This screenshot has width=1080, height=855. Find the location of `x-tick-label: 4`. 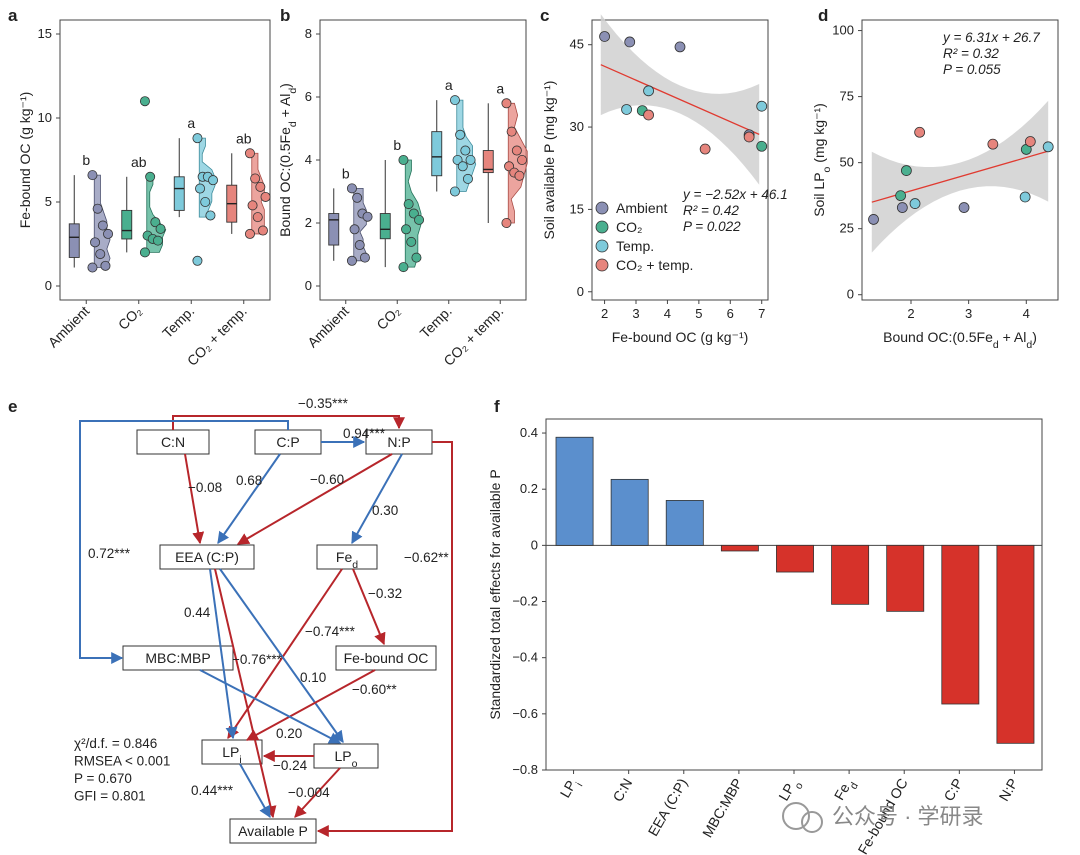

x-tick-label: 4 is located at coordinates (1026, 313).